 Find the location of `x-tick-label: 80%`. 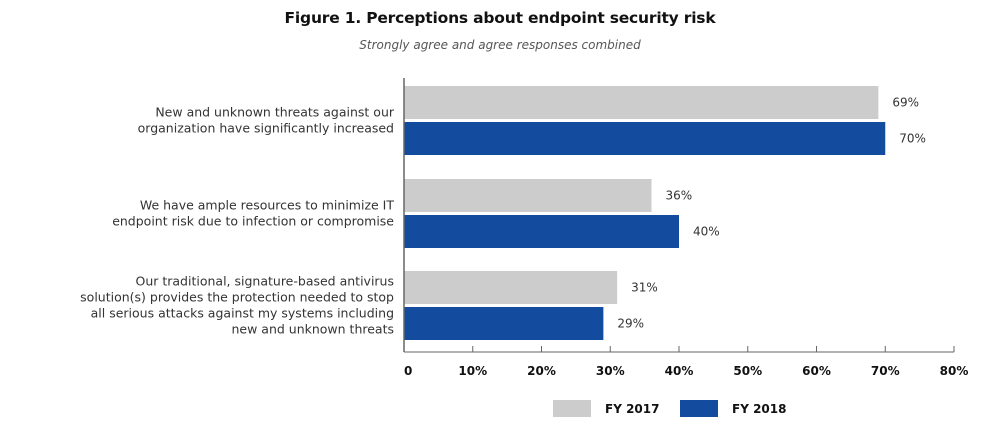

x-tick-label: 80% is located at coordinates (954, 371).